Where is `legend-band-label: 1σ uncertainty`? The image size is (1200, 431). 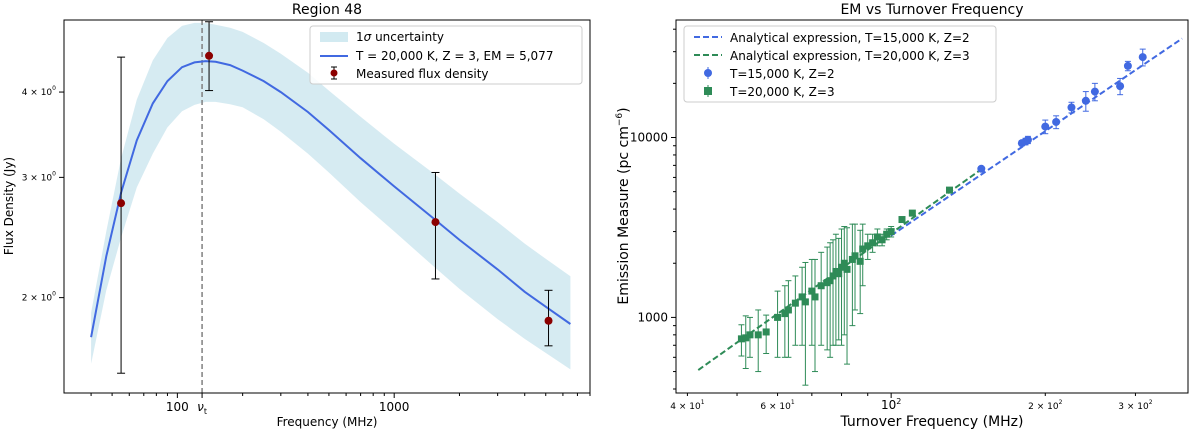
legend-band-label: 1σ uncertainty is located at coordinates (400, 37).